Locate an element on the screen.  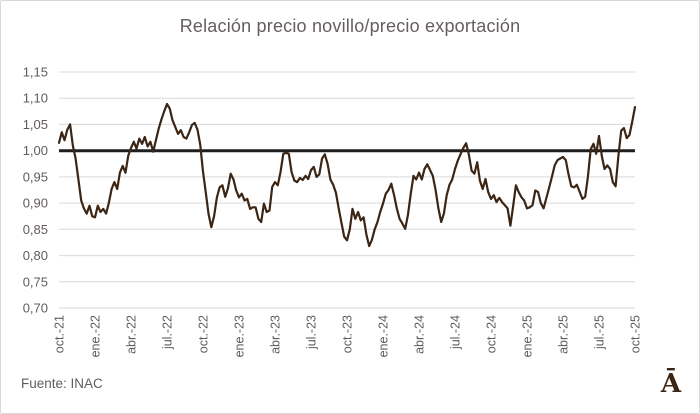
x-axis-label: jul.-23 is located at coordinates (312, 332).